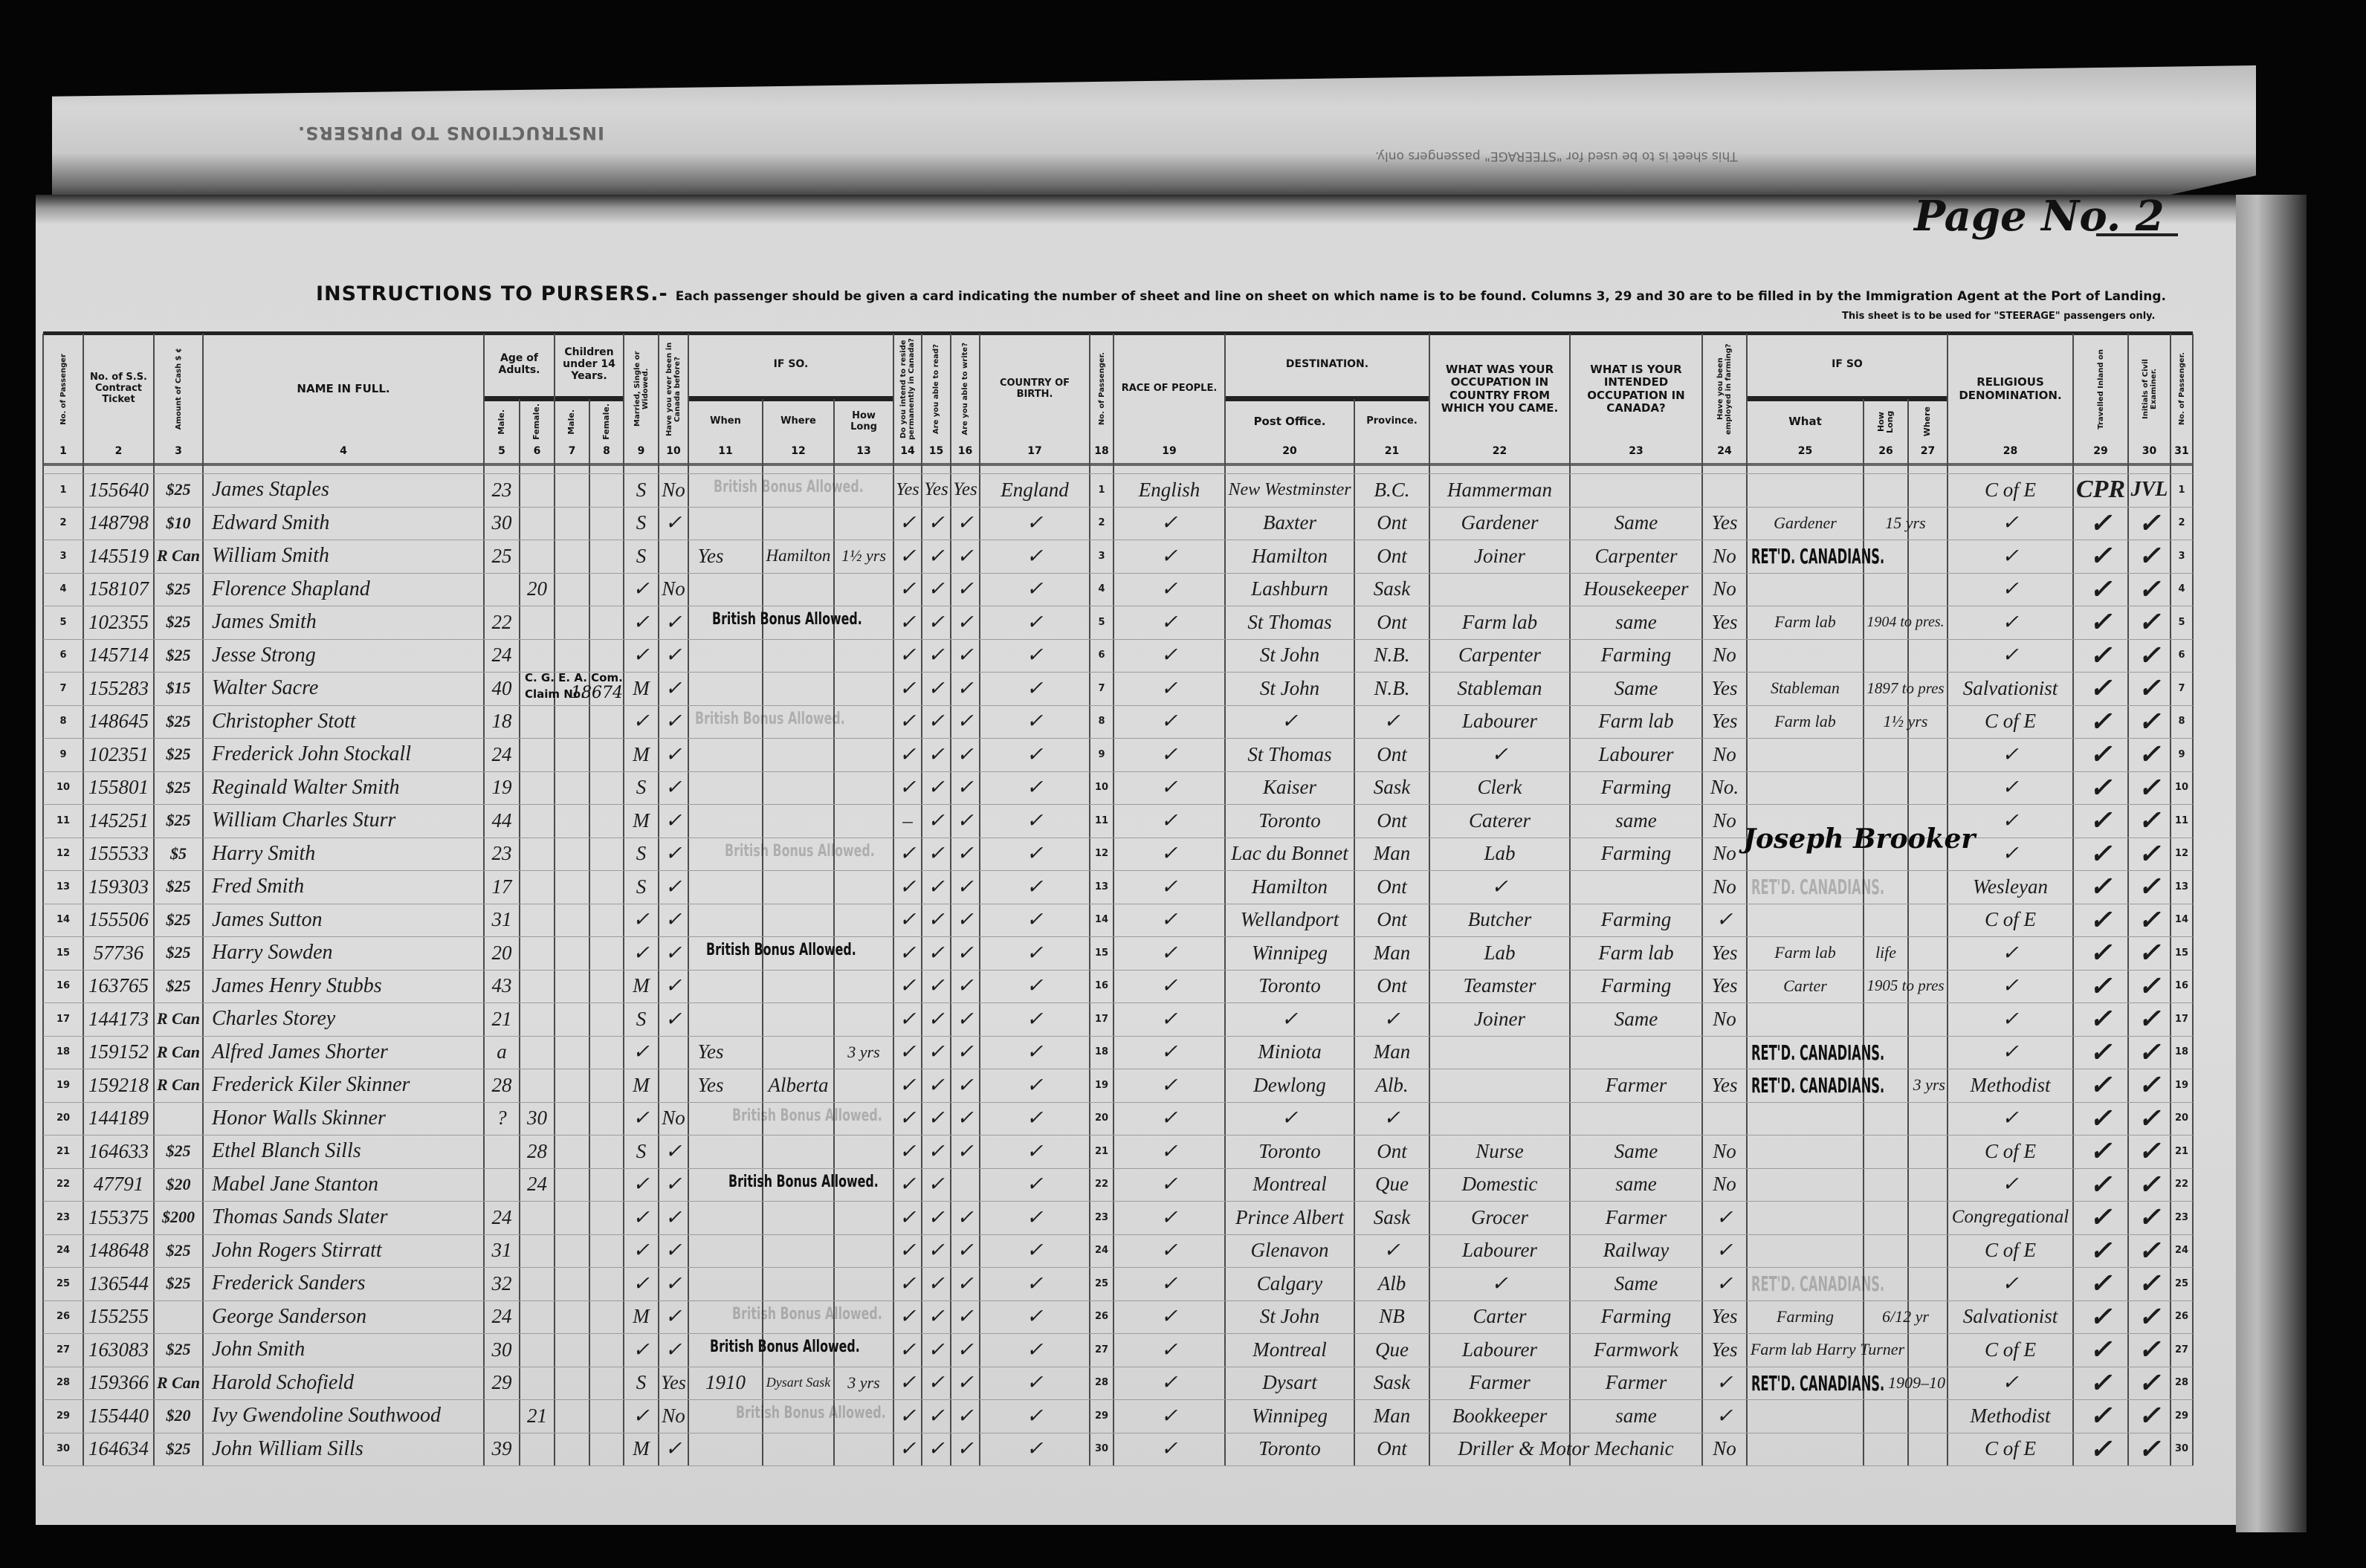  I want to click on column-header-label: RELIGIOUS DENOMINATION., so click(2010, 388).